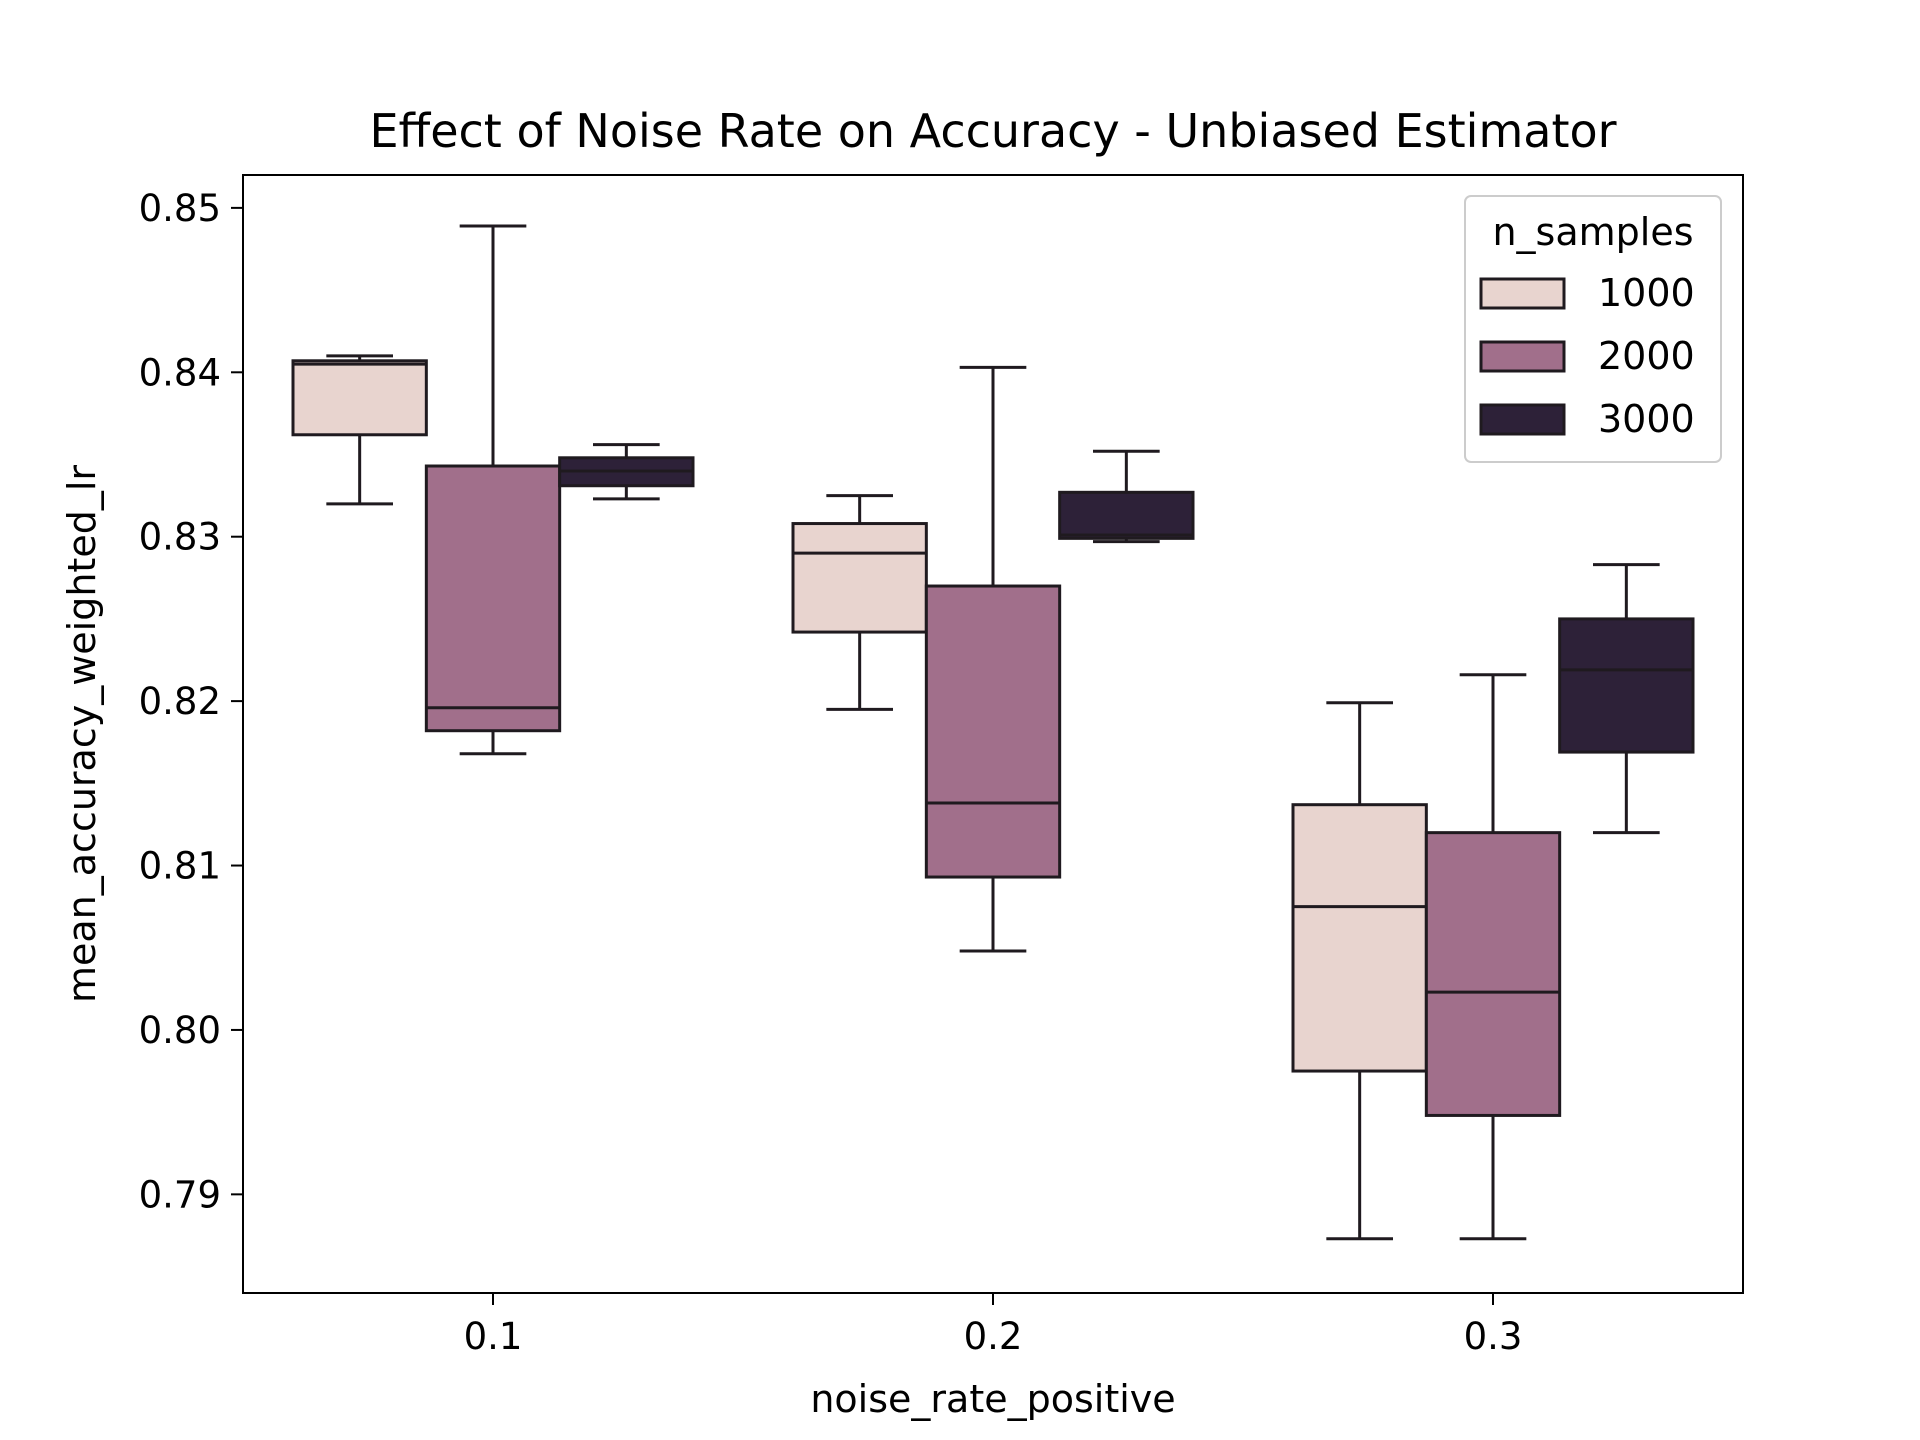 Image resolution: width=1920 pixels, height=1440 pixels. What do you see at coordinates (82, 734) in the screenshot?
I see `y-axis-label: mean_accuracy_weighted_lr` at bounding box center [82, 734].